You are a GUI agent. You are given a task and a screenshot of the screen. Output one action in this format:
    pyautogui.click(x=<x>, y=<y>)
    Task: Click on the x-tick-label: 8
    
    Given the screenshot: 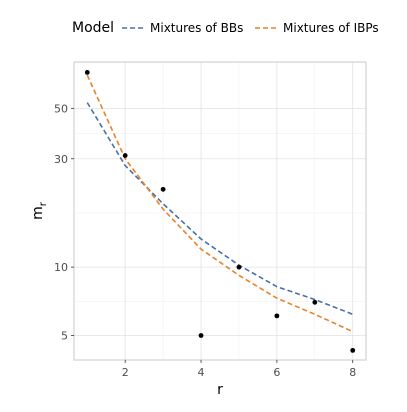 What is the action you would take?
    pyautogui.click(x=352, y=372)
    